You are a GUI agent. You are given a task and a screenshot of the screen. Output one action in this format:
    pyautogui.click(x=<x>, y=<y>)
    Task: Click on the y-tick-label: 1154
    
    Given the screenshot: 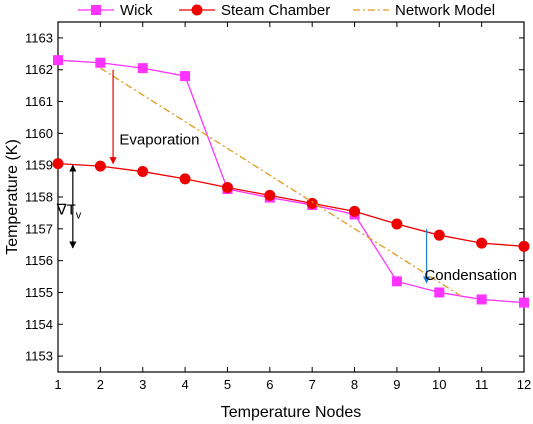 What is the action you would take?
    pyautogui.click(x=39, y=324)
    